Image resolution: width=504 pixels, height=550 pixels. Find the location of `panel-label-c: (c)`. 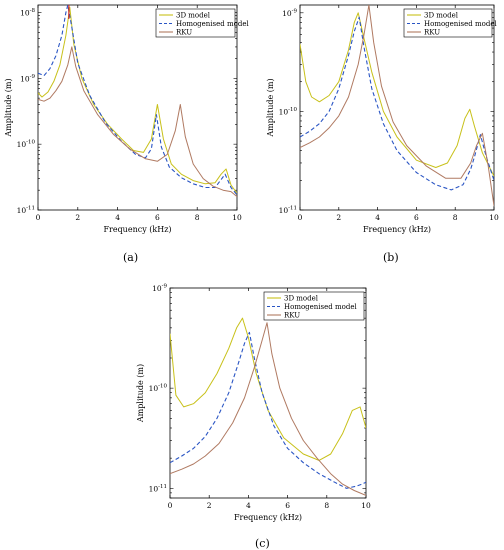

panel-label-c: (c) is located at coordinates (262, 543).